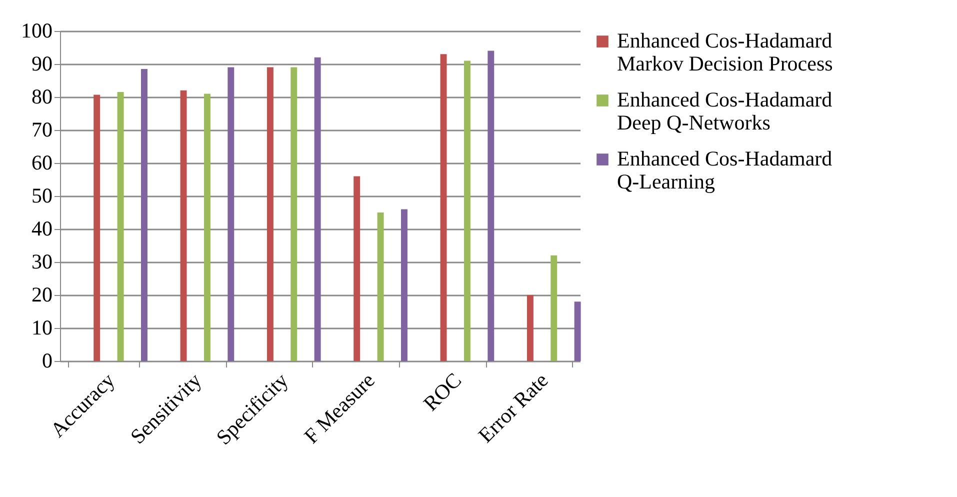 The height and width of the screenshot is (497, 957). I want to click on y-tick-label: 90, so click(42, 64).